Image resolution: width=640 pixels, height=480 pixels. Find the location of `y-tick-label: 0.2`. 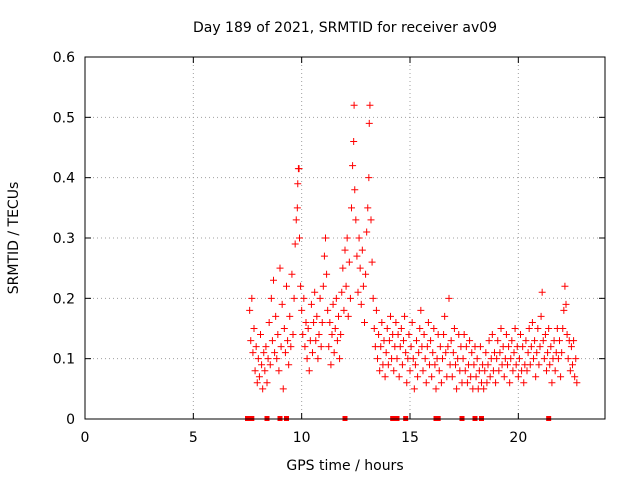

y-tick-label: 0.2 is located at coordinates (64, 299).